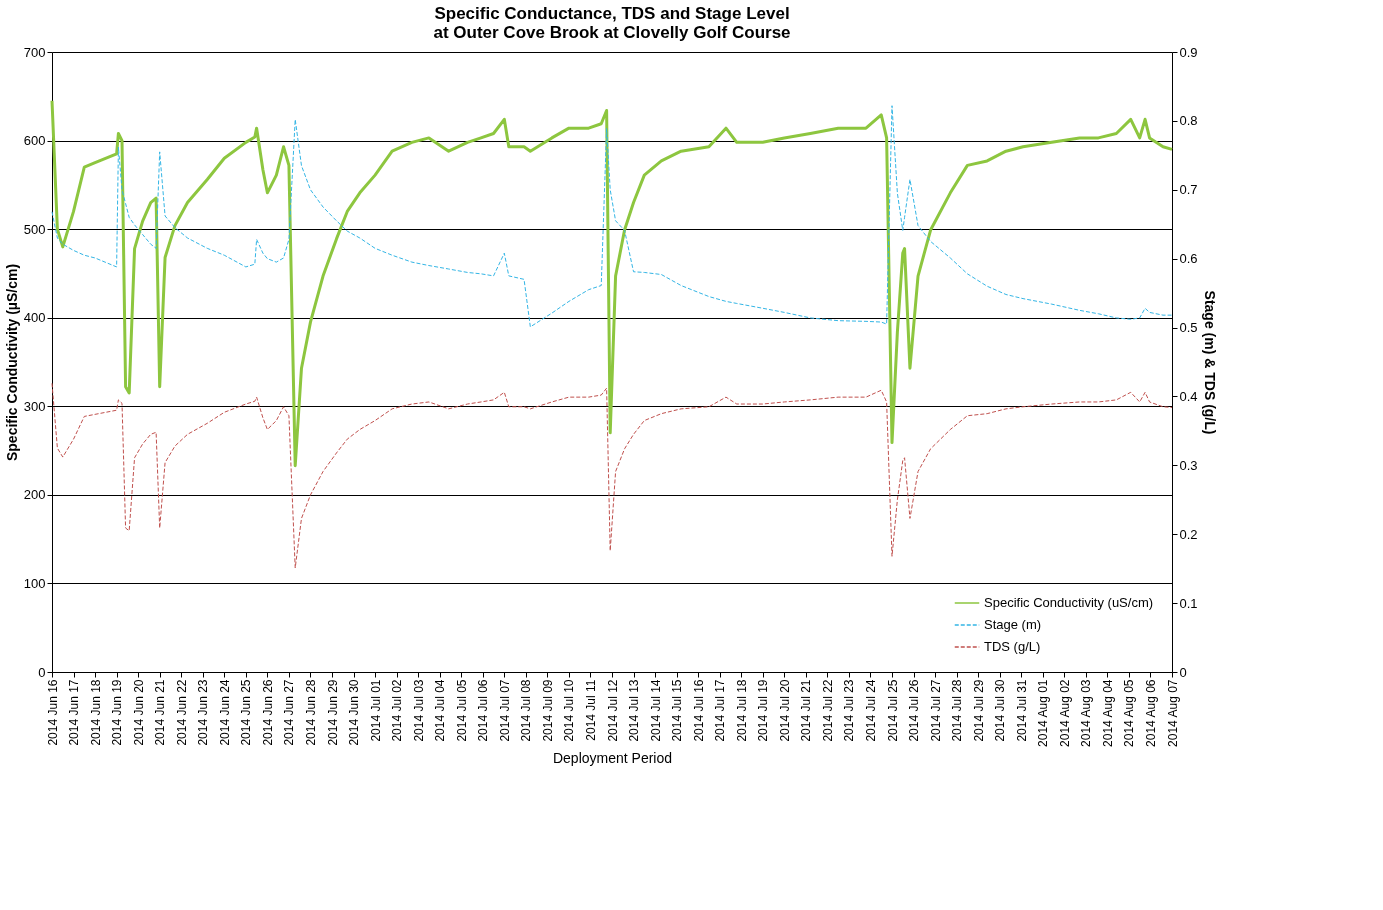  Describe the element at coordinates (34, 52) in the screenshot. I see `y-tick-label: 700` at that location.